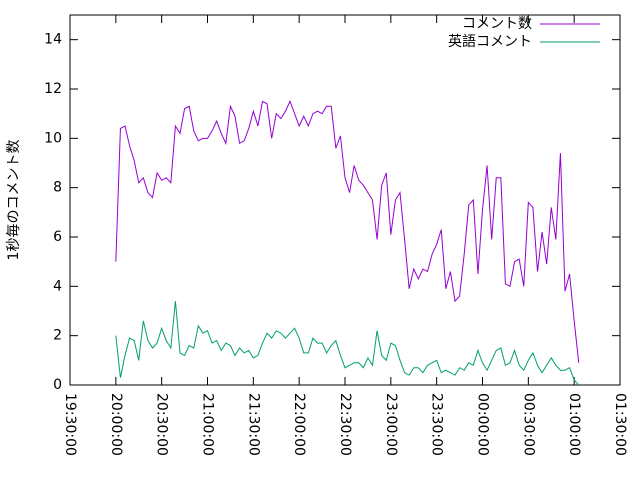 Image resolution: width=640 pixels, height=480 pixels. I want to click on x-tick-label: 01:00:00, so click(574, 424).